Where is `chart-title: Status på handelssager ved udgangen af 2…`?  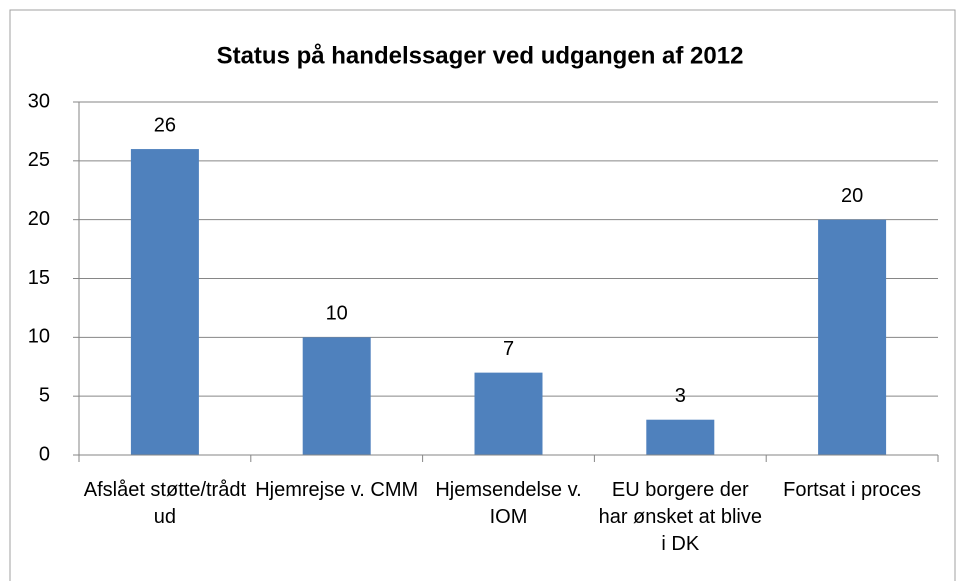
chart-title: Status på handelssager ved udgangen af 2… is located at coordinates (480, 55).